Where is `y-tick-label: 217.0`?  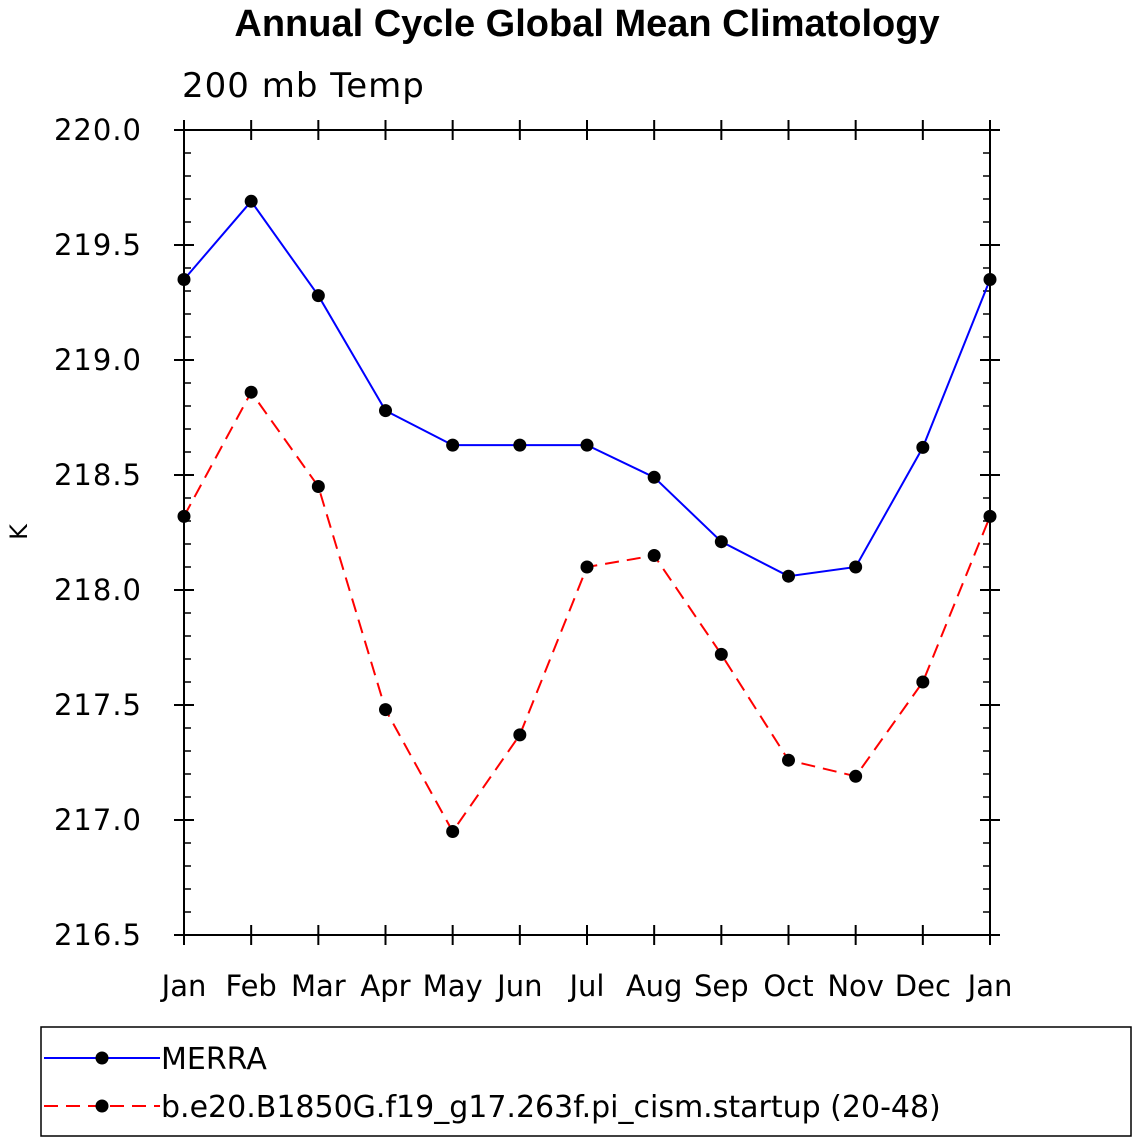
y-tick-label: 217.0 is located at coordinates (98, 820).